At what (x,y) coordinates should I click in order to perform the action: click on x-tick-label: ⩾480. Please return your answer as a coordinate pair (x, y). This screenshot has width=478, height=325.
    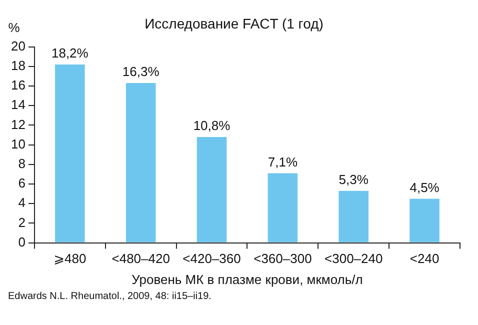
    Looking at the image, I should click on (70, 258).